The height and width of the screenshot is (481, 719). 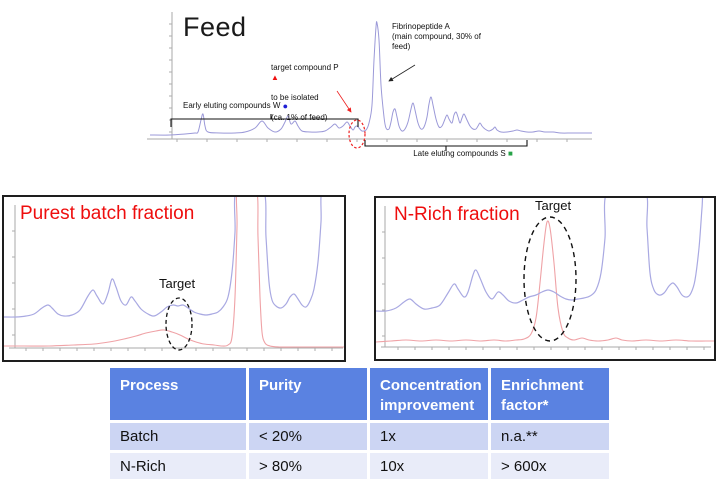 I want to click on batch-panel-title: Purest batch fraction, so click(x=107, y=213).